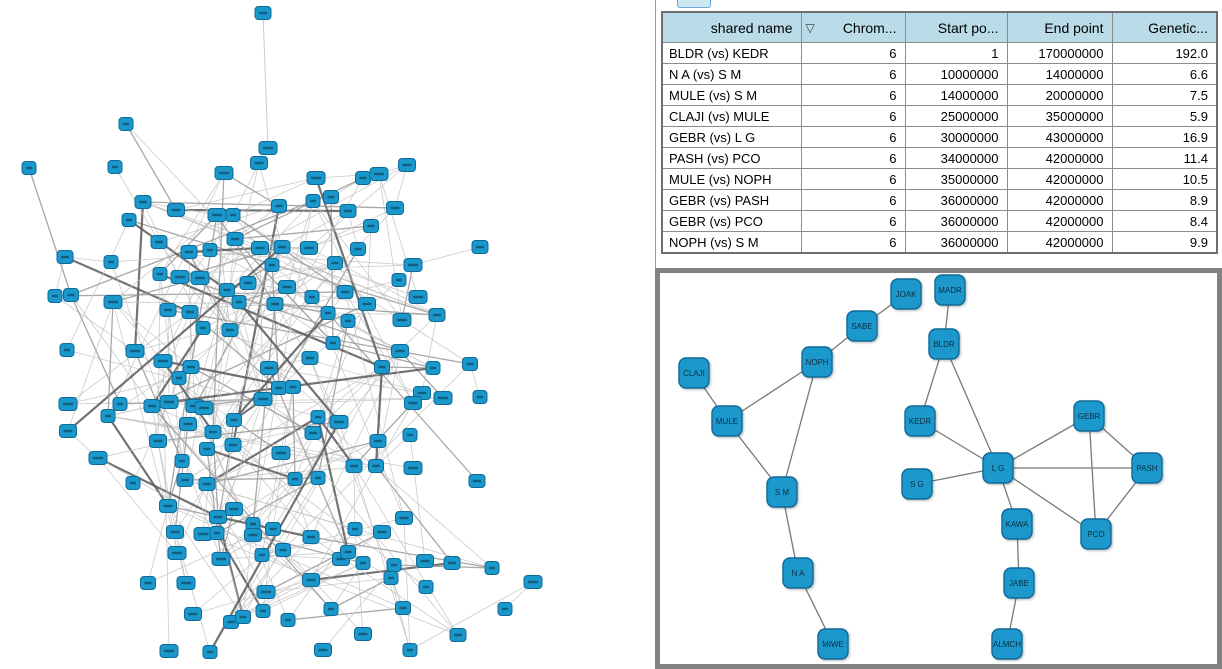 Image resolution: width=1222 pixels, height=669 pixels. I want to click on cell-end: 35000000, so click(1059, 116).